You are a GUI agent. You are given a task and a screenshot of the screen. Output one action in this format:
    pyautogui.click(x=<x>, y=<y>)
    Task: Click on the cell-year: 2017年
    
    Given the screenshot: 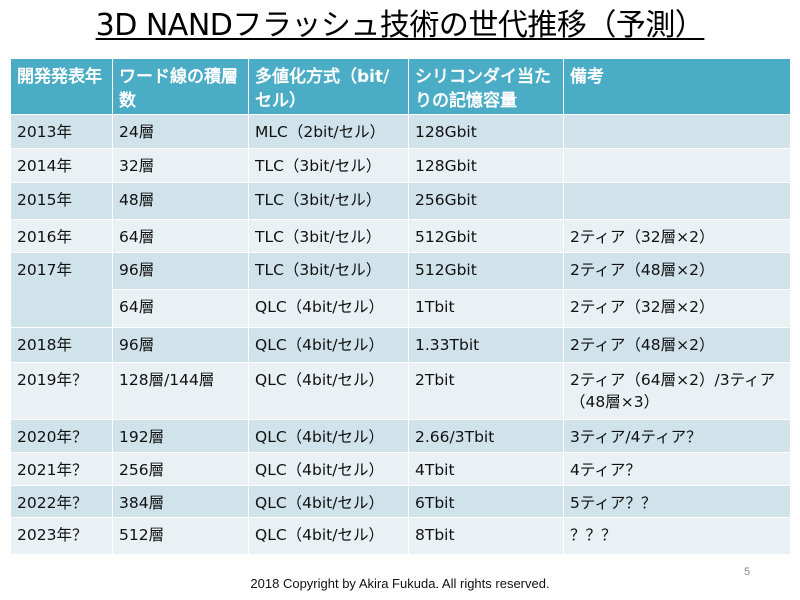 What is the action you would take?
    pyautogui.click(x=61, y=290)
    